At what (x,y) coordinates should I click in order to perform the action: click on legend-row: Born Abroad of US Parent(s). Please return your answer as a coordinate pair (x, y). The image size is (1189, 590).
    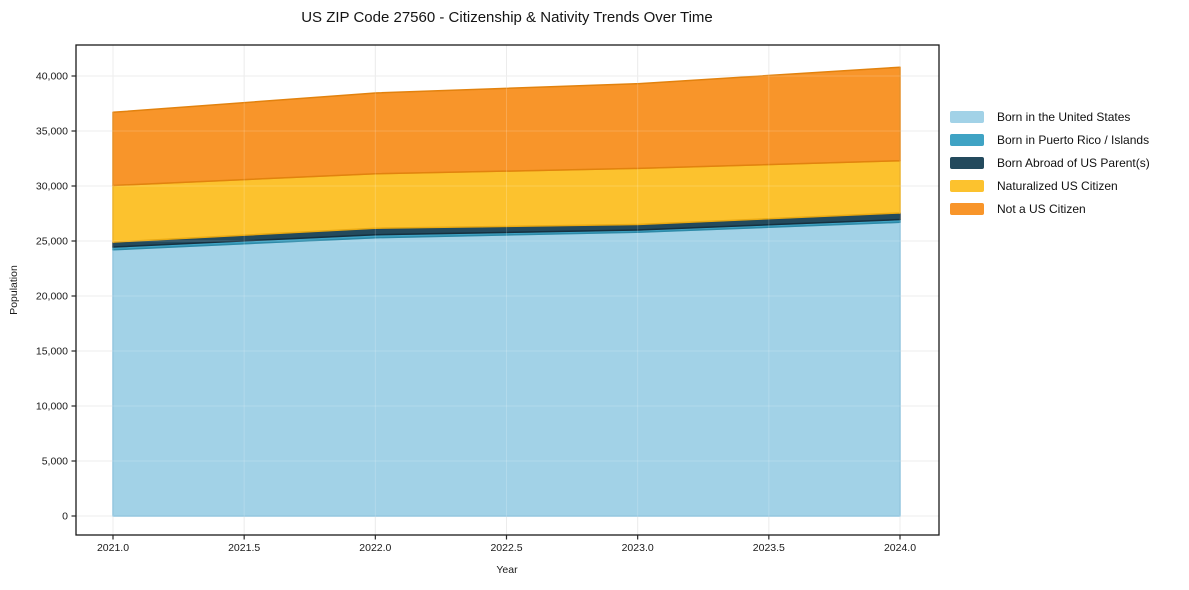
    Looking at the image, I should click on (1050, 162).